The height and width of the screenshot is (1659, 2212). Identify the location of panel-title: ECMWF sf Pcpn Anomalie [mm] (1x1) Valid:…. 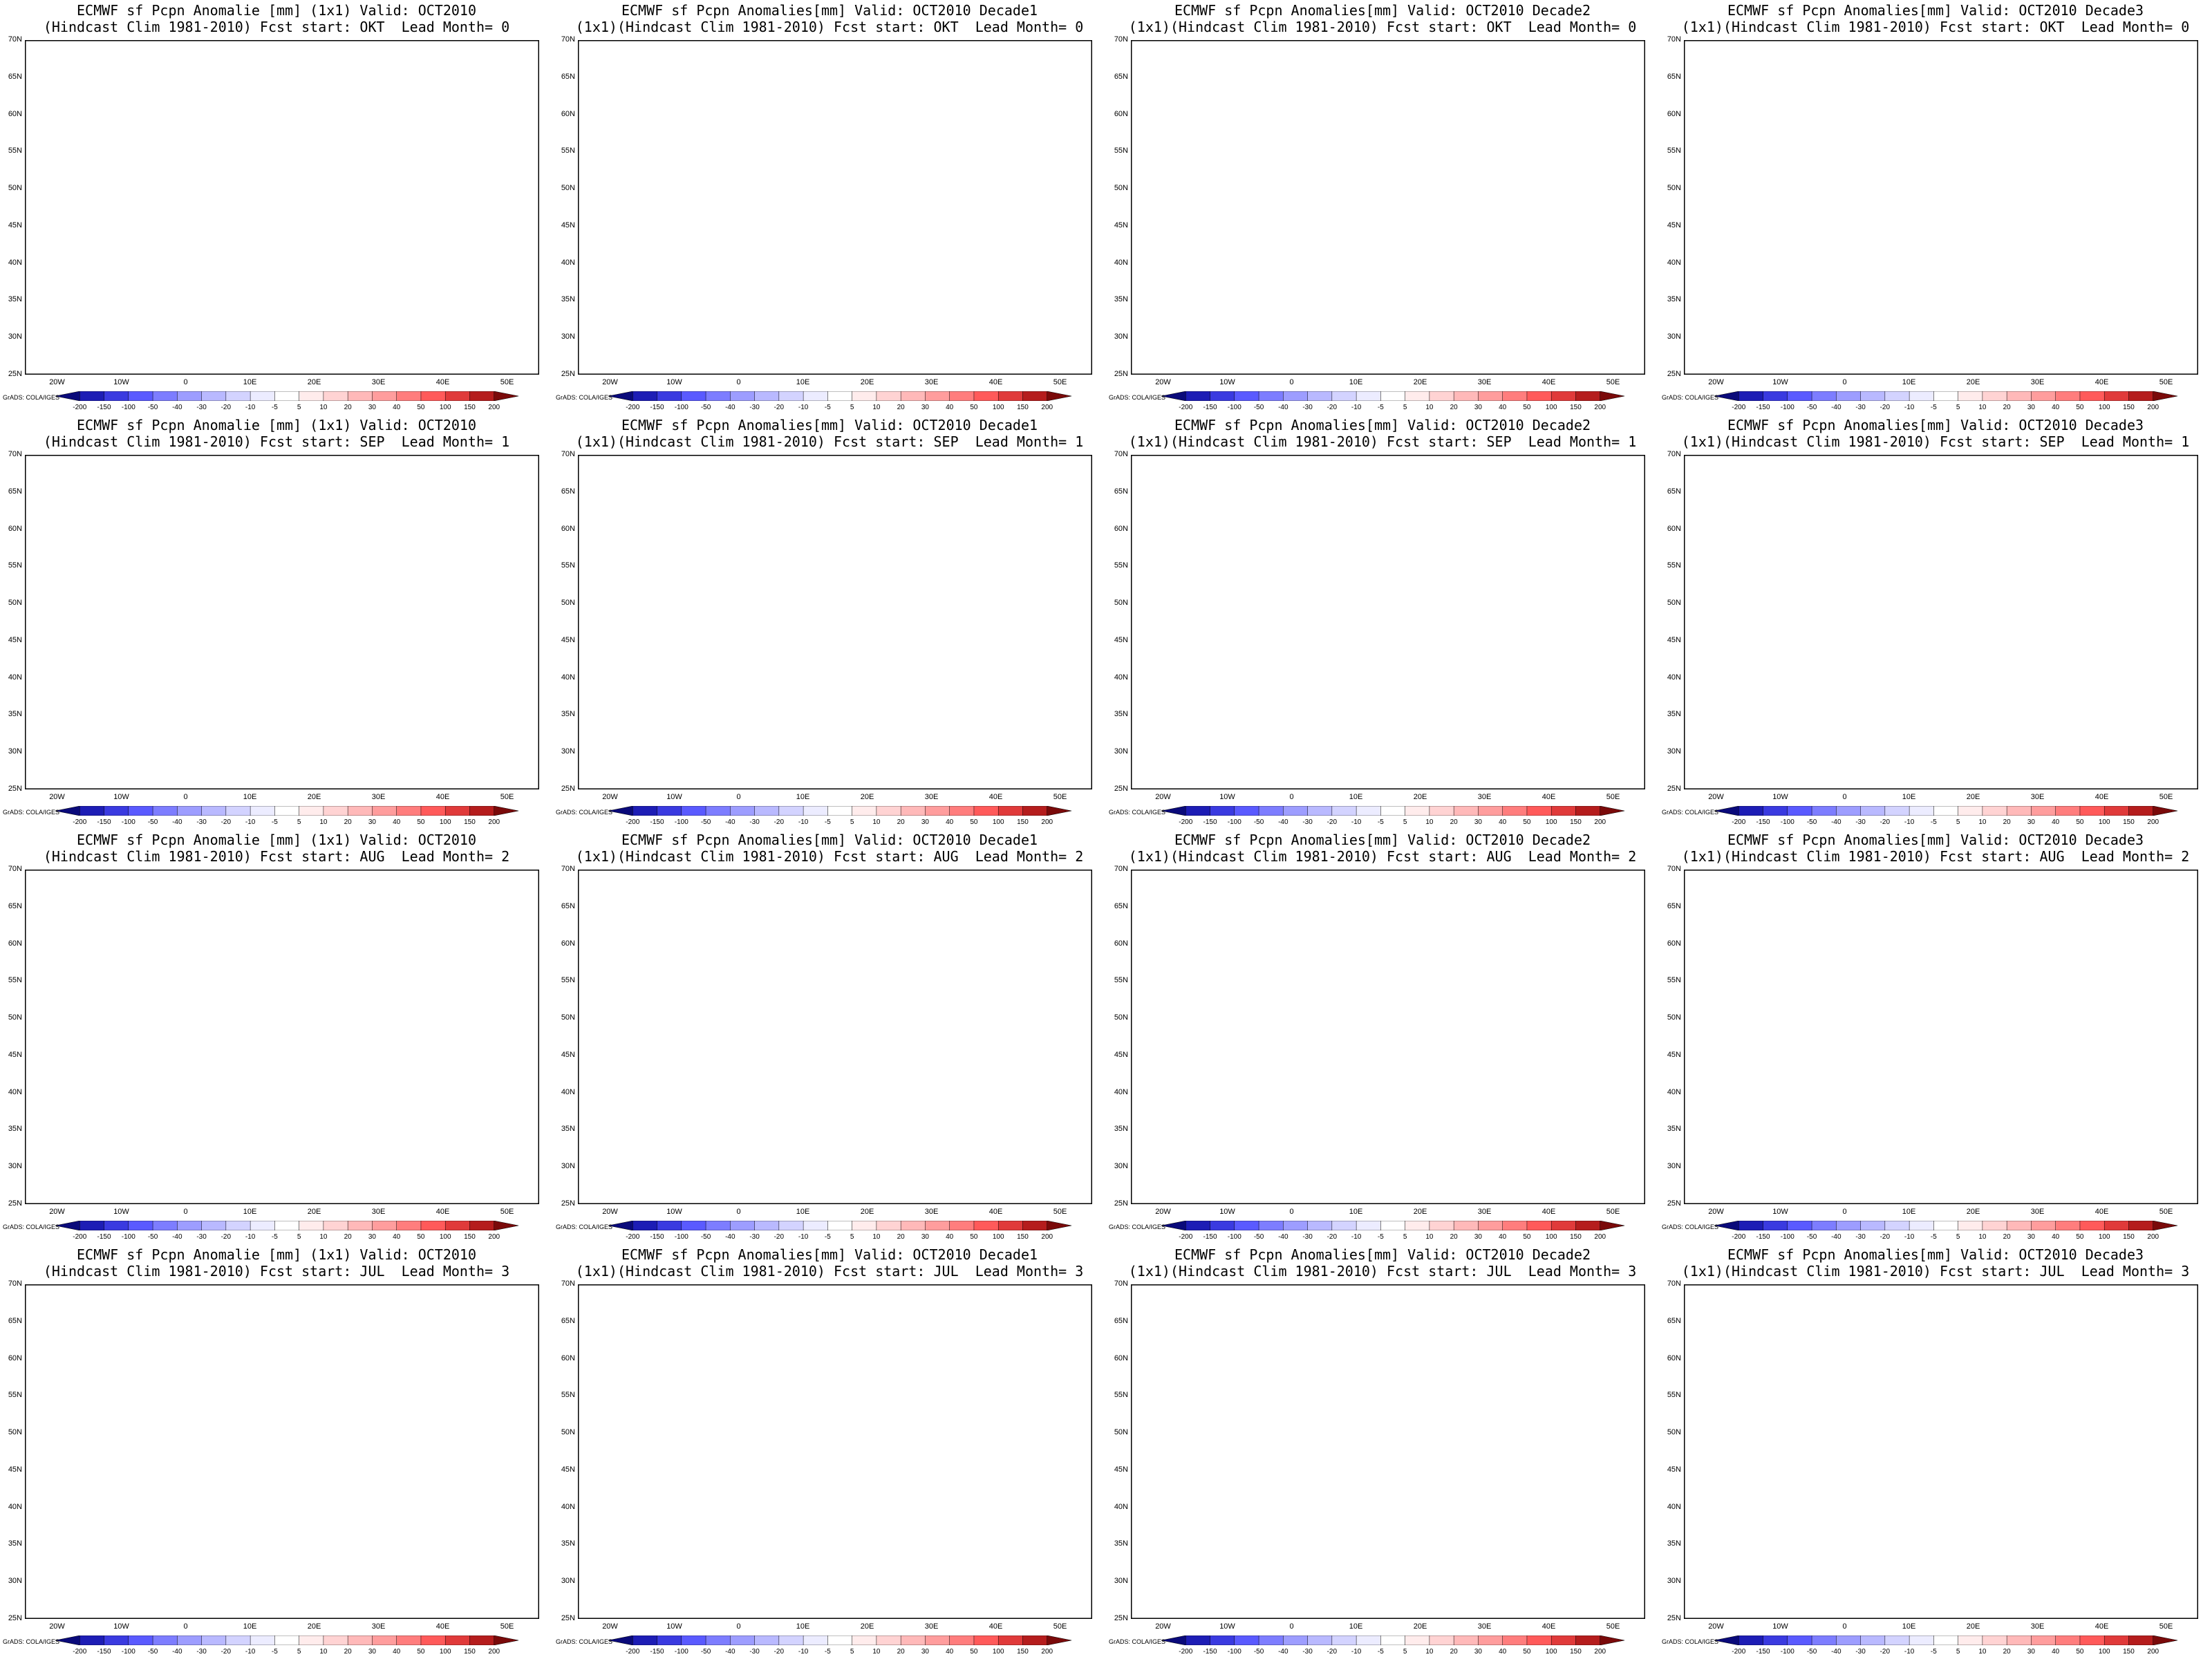
(276, 1255).